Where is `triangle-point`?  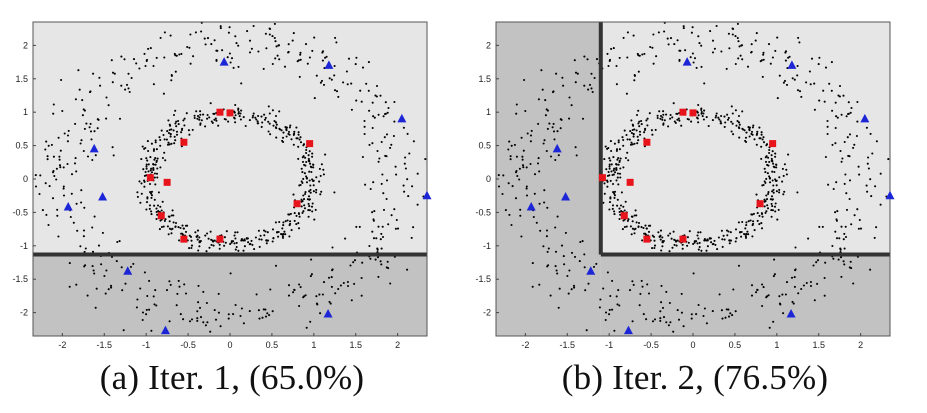 triangle-point is located at coordinates (402, 118).